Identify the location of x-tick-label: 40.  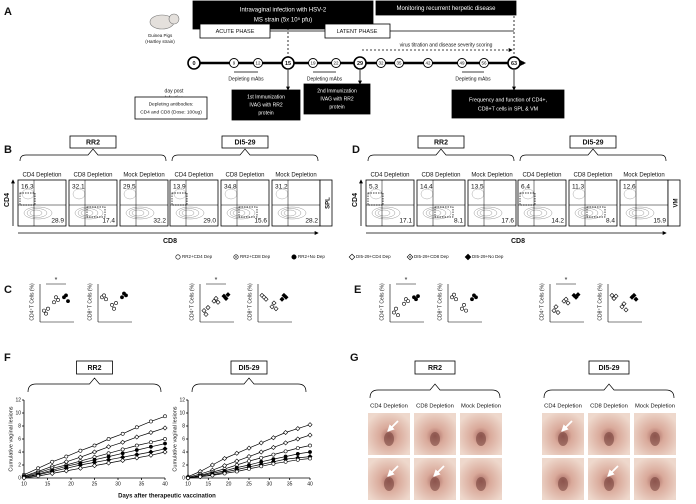
(165, 484).